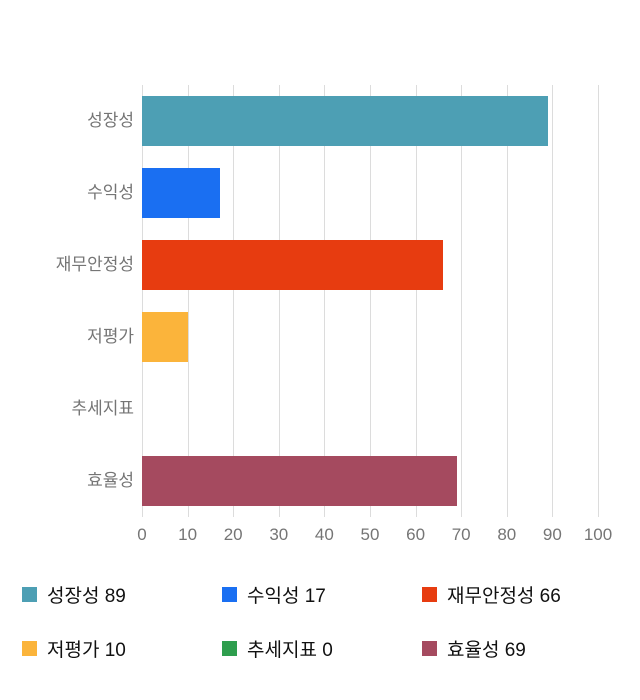 This screenshot has height=700, width=640. What do you see at coordinates (504, 596) in the screenshot?
I see `legend-label: 재무안정성 66` at bounding box center [504, 596].